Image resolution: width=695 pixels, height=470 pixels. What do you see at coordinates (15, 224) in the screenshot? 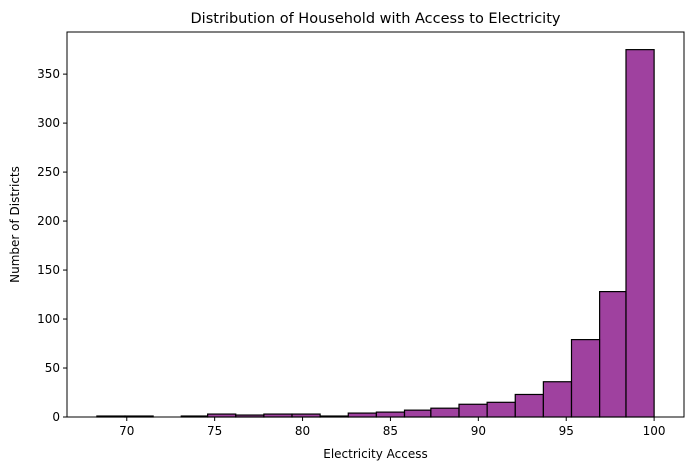
I see `y-axis-label: Number of Districts` at bounding box center [15, 224].